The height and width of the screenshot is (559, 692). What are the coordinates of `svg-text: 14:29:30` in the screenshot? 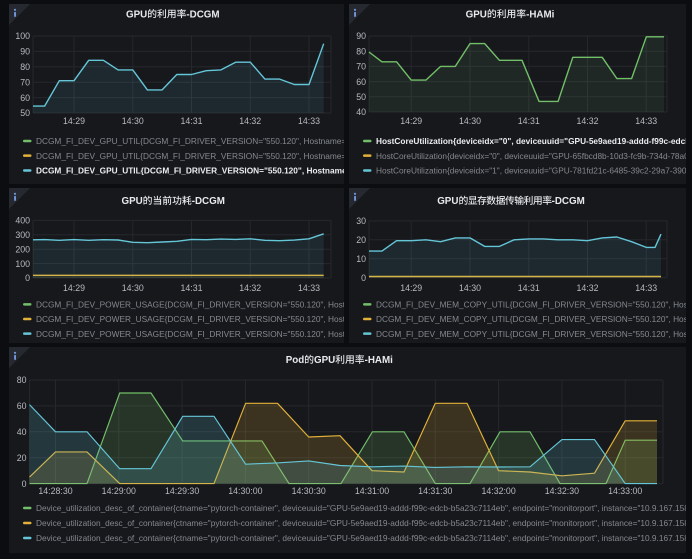 It's located at (182, 491).